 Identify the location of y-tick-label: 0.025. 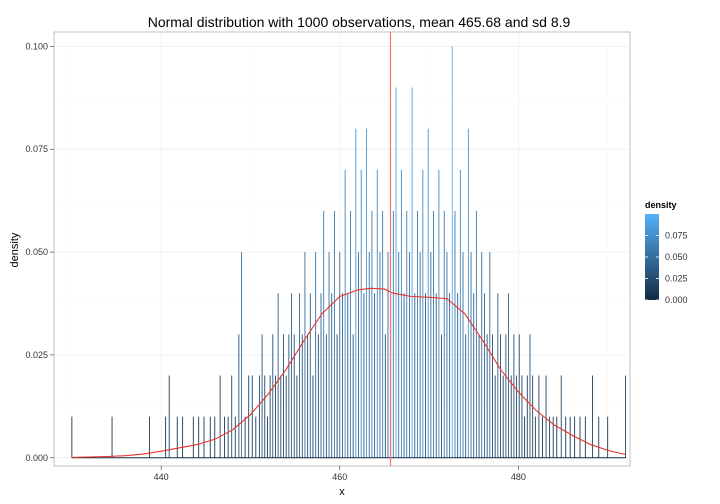
(36, 355).